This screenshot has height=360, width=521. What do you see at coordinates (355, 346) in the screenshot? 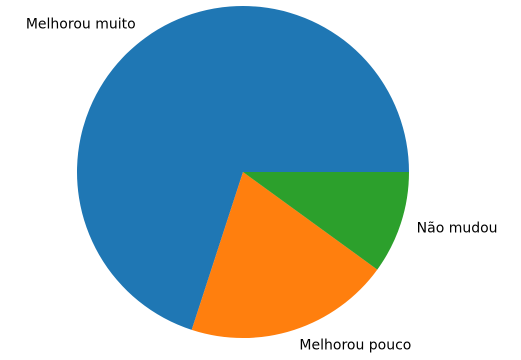
I see `pie-label-2: Melhorou pouco` at bounding box center [355, 346].